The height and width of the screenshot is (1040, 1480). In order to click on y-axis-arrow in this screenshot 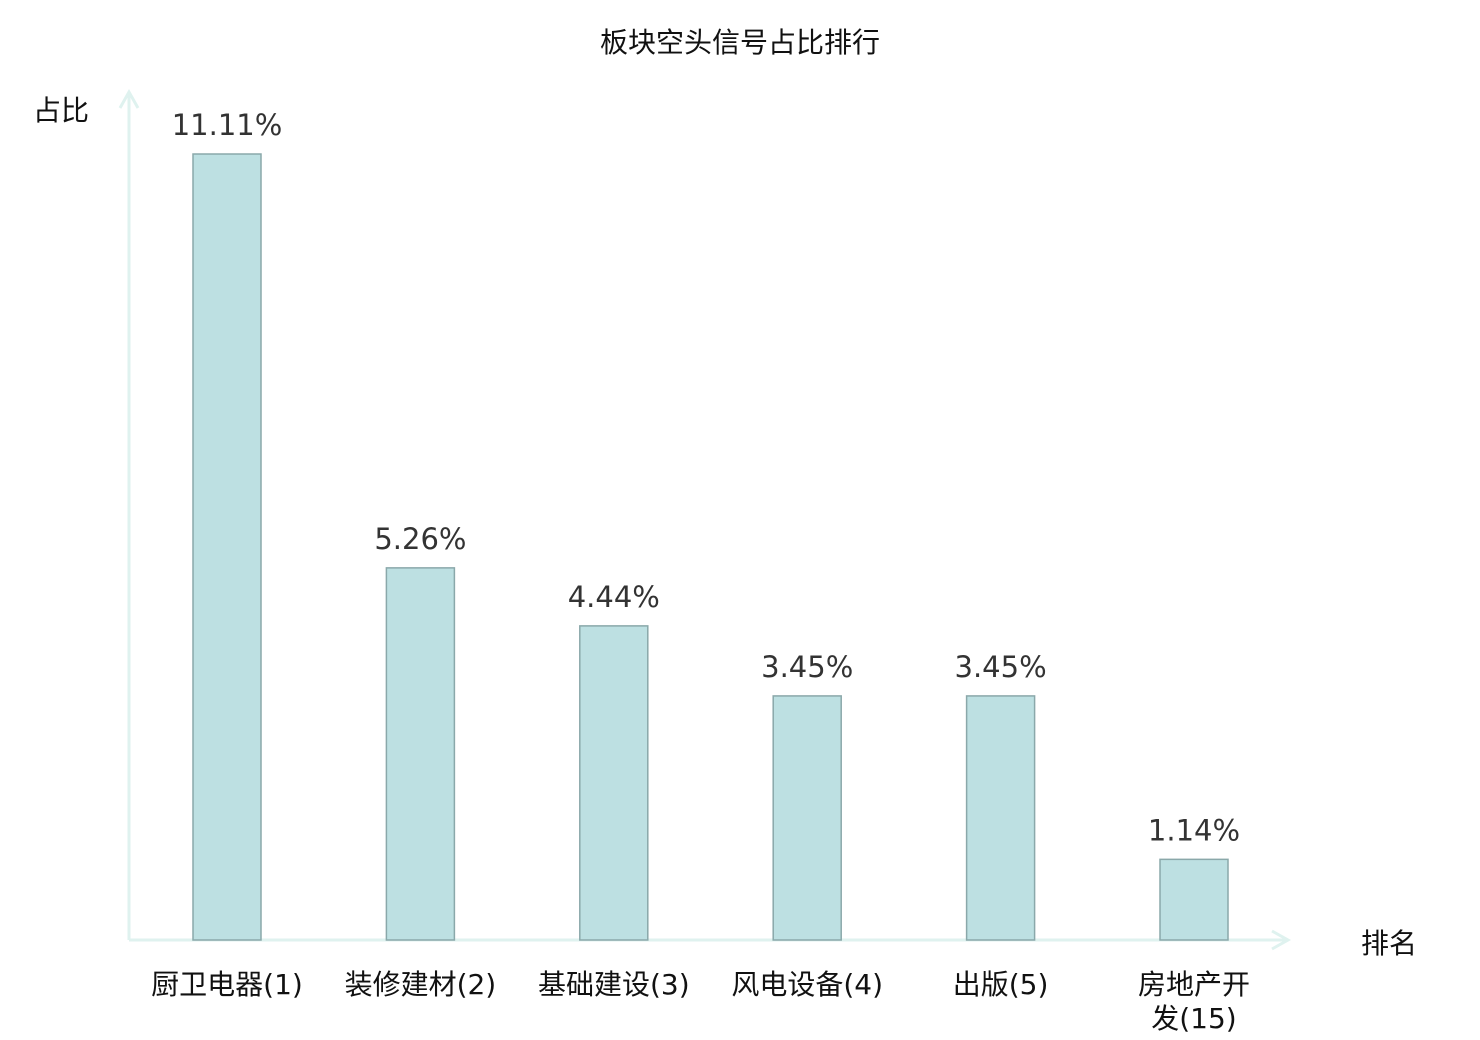, I will do `click(129, 98)`.